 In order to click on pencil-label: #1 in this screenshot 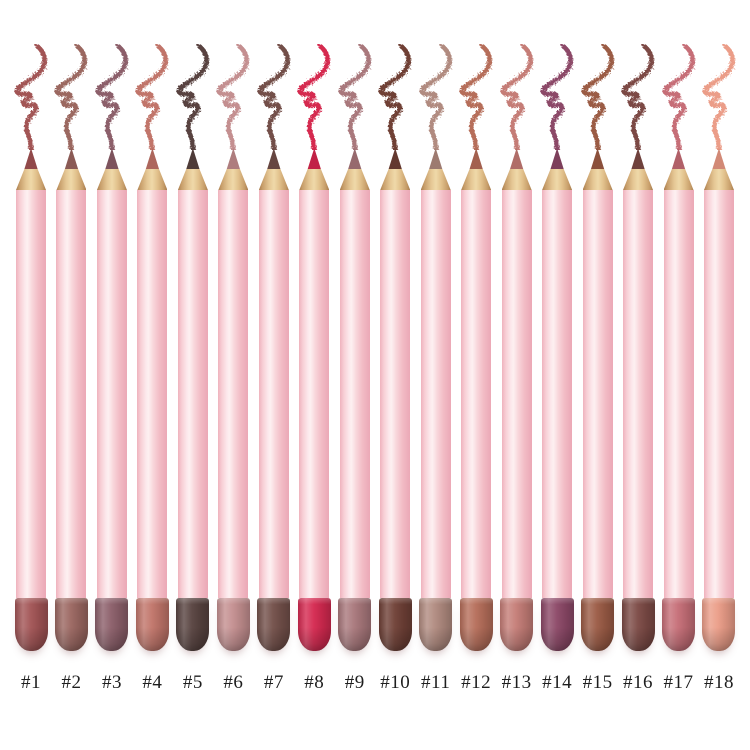, I will do `click(31, 682)`.